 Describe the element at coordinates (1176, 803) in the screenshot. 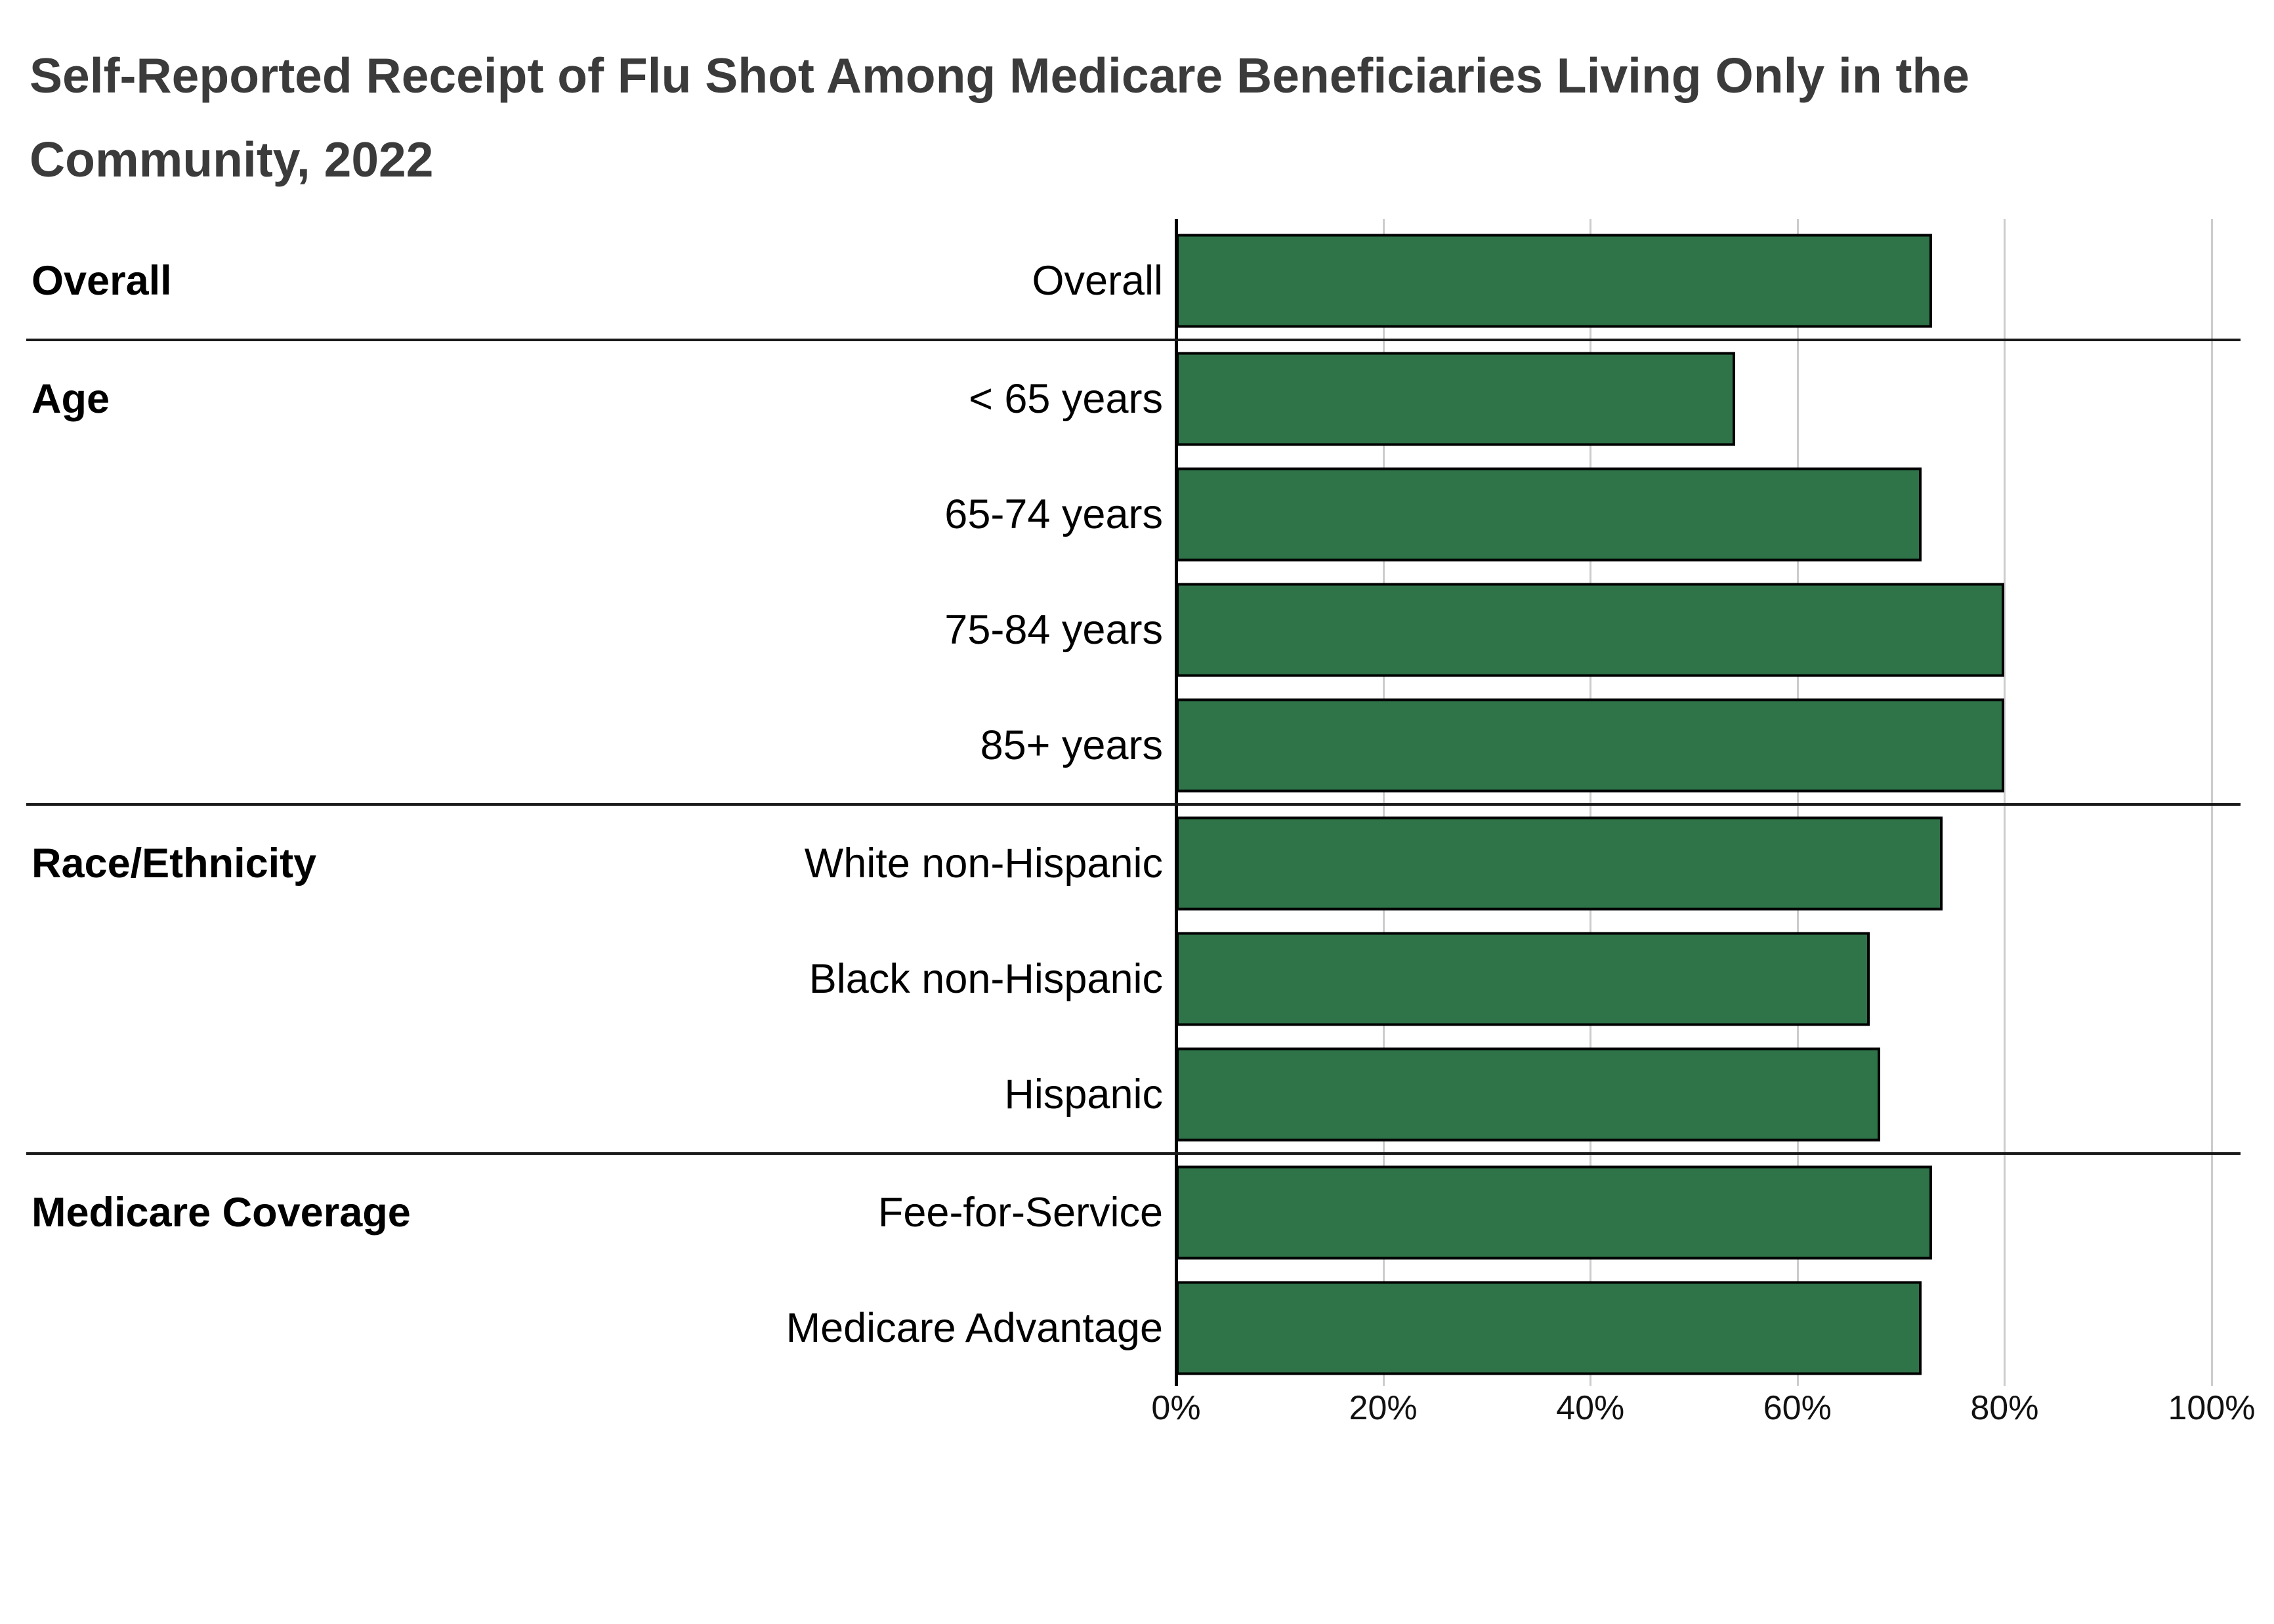

I see `y-axis-line` at that location.